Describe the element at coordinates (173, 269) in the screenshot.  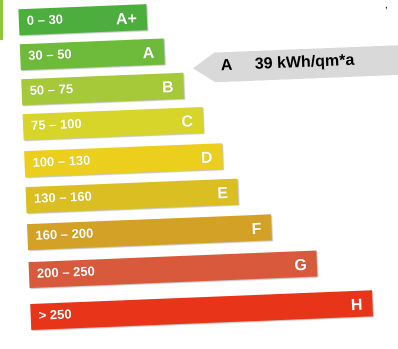
I see `class-bar-g: 200 – 250 G` at that location.